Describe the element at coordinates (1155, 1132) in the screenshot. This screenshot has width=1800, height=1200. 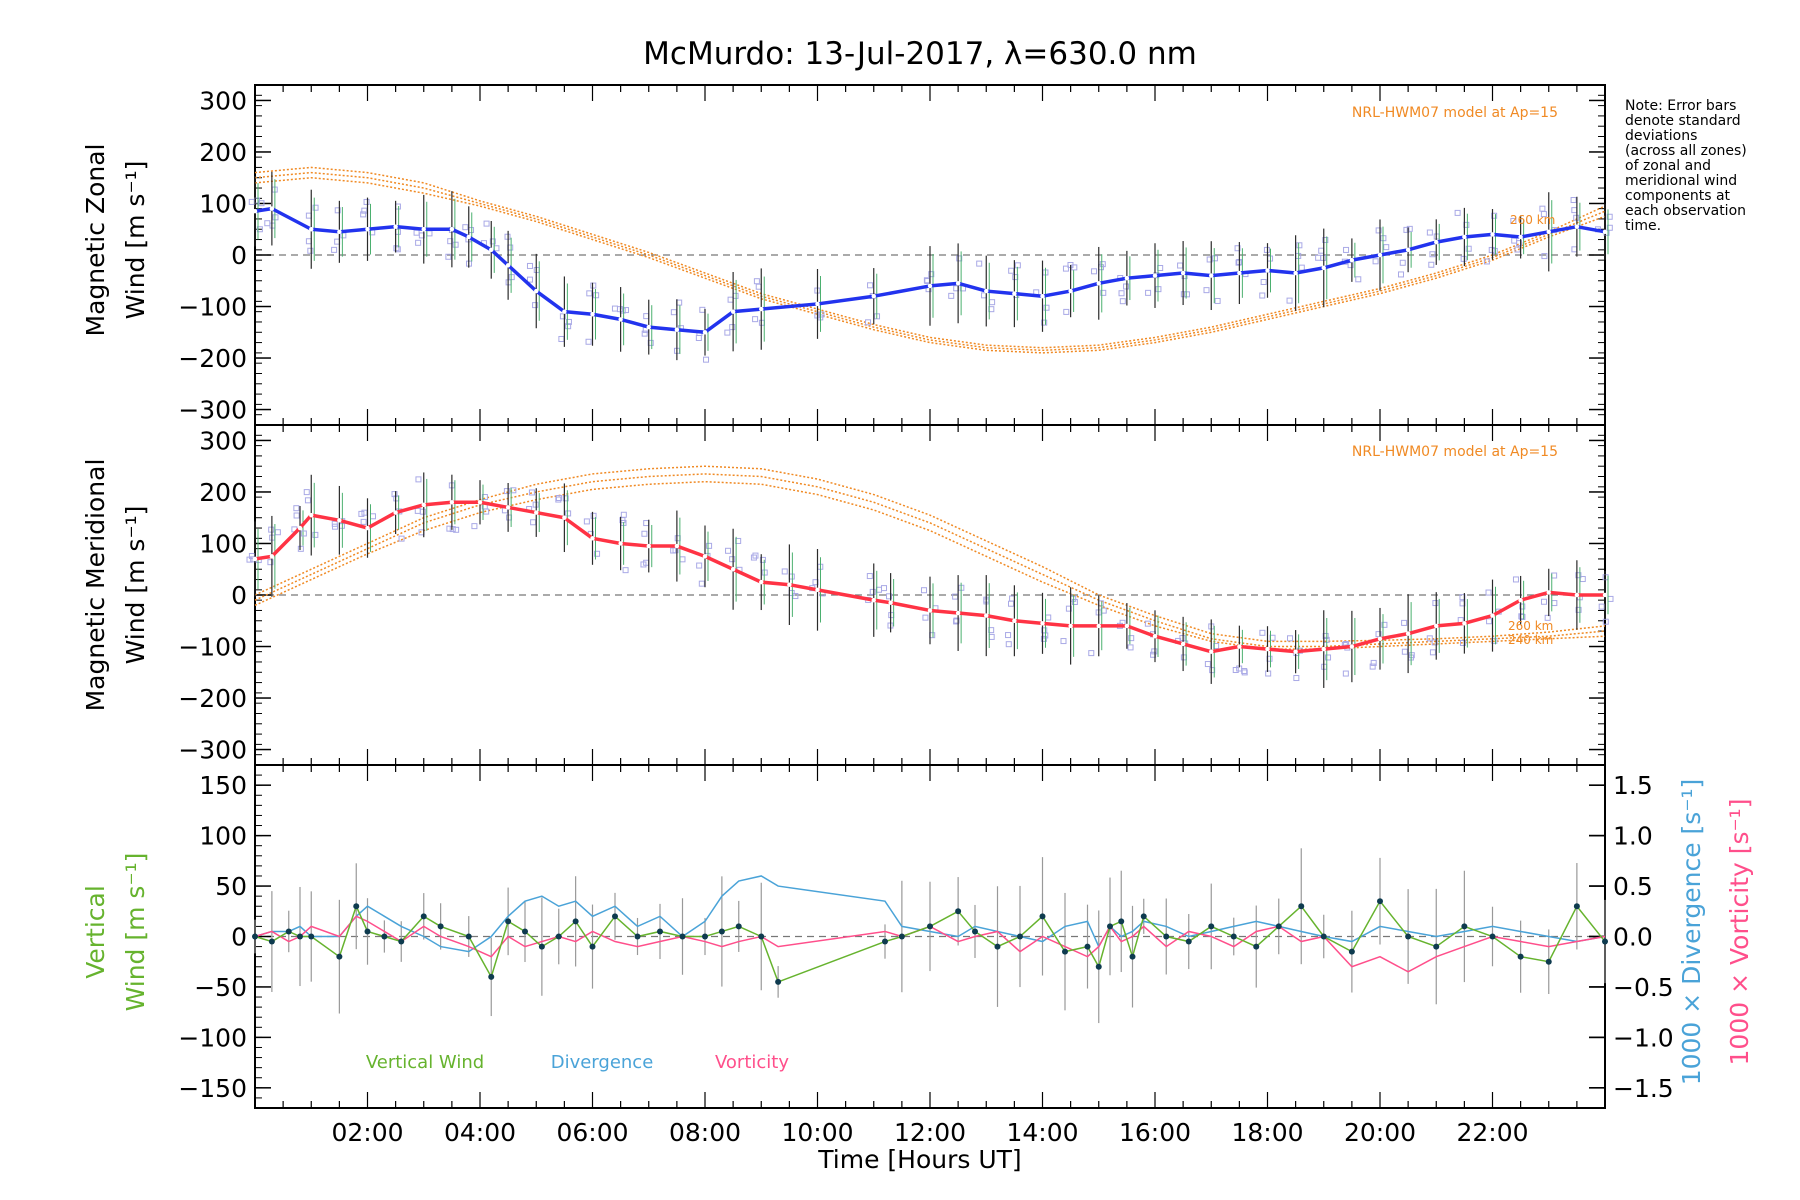
I see `x-tick-label: 16:00` at that location.